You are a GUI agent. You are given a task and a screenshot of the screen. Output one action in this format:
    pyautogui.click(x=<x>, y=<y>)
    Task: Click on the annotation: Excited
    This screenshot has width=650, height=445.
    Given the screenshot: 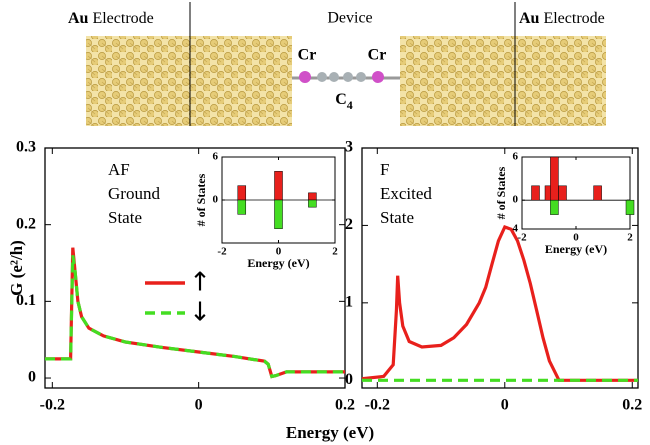 What is the action you would take?
    pyautogui.click(x=406, y=193)
    